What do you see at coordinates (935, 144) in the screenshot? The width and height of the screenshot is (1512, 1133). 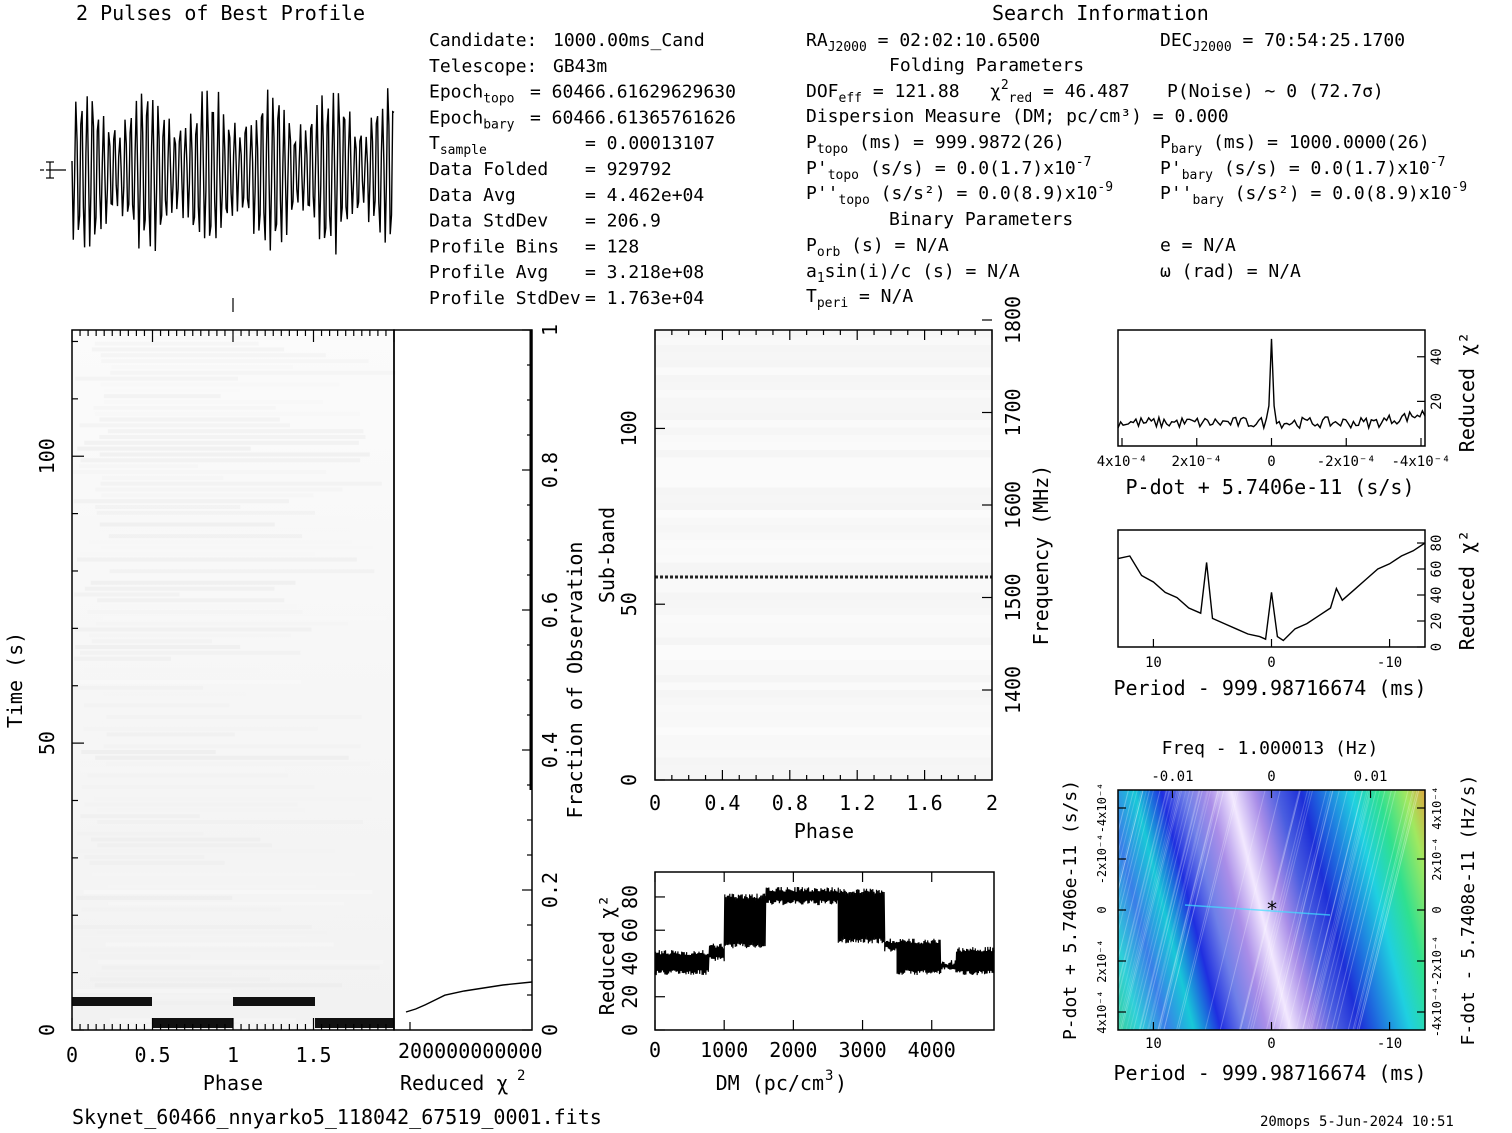 I see `ptopo-value: Ptopo (ms) = 999.9872(26)` at bounding box center [935, 144].